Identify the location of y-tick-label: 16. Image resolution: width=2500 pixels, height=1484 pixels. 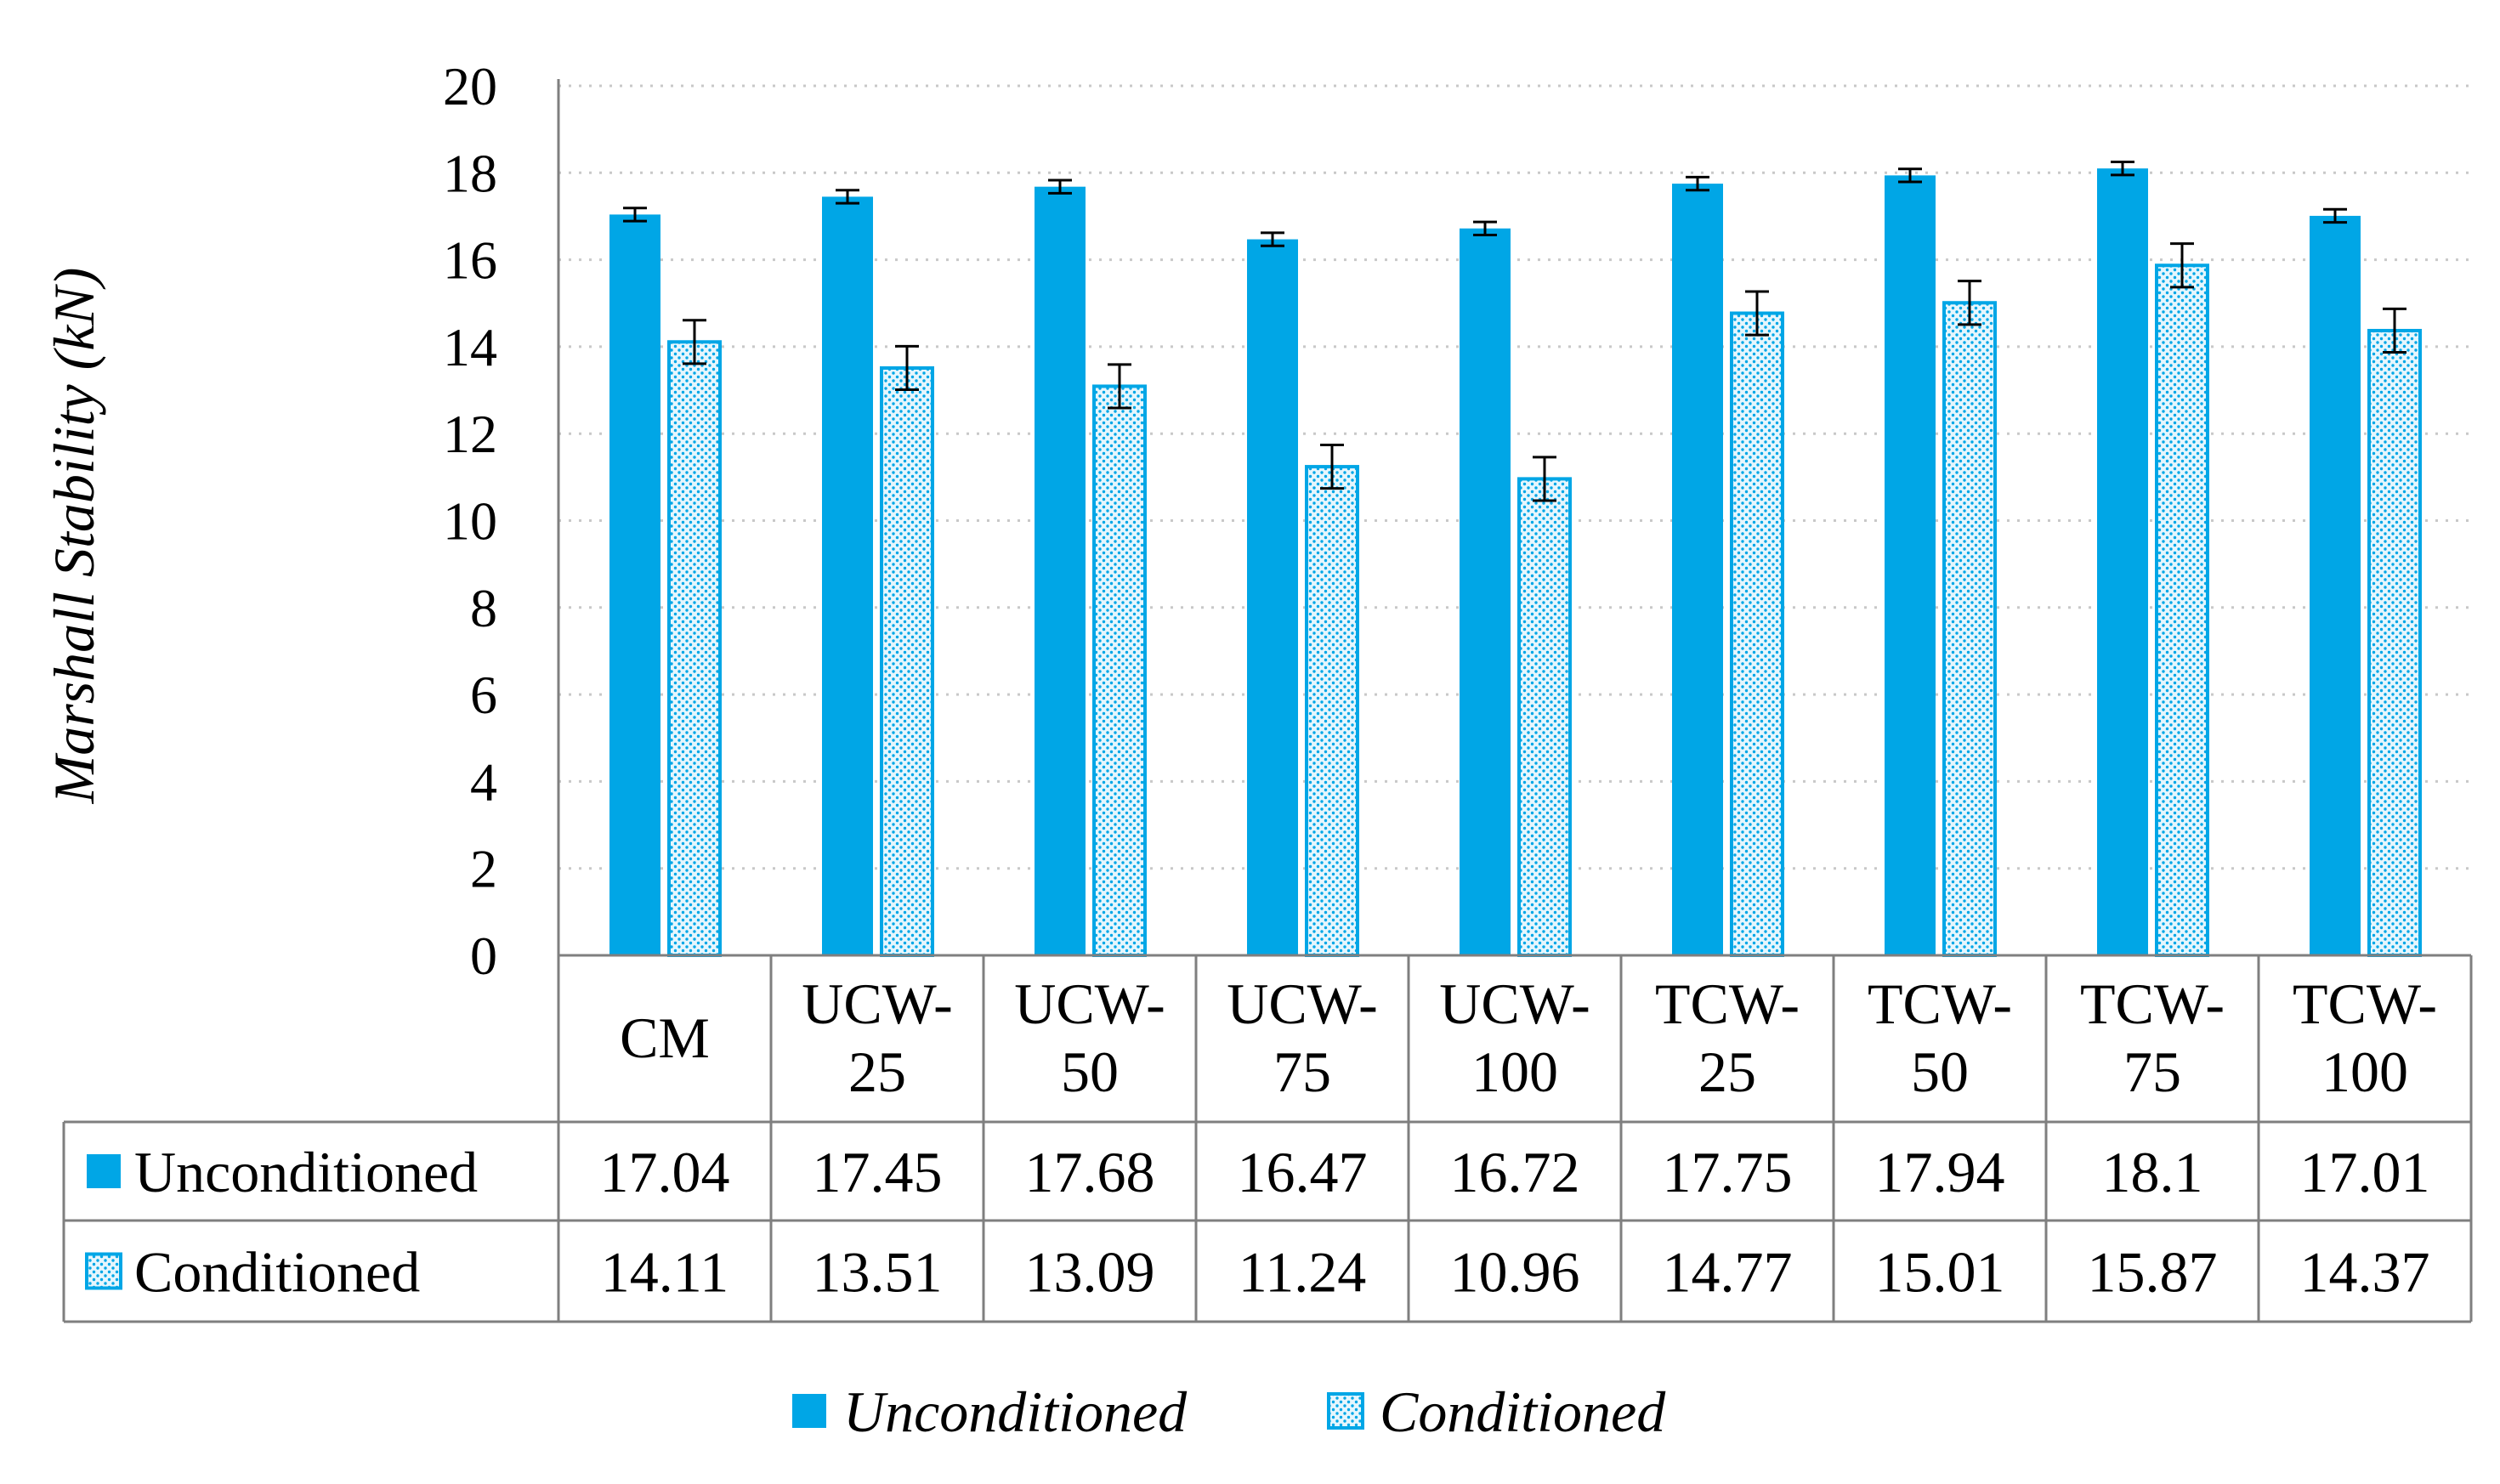
(470, 260).